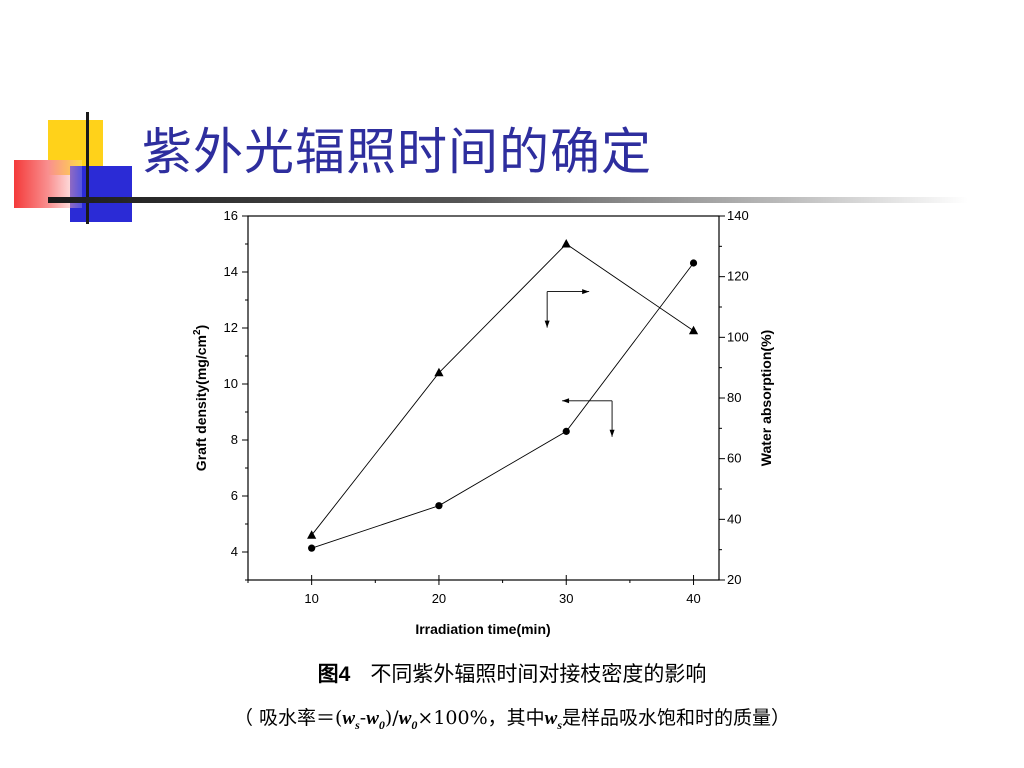 This screenshot has height=768, width=1024. Describe the element at coordinates (502, 405) in the screenshot. I see `series-line-circle` at that location.